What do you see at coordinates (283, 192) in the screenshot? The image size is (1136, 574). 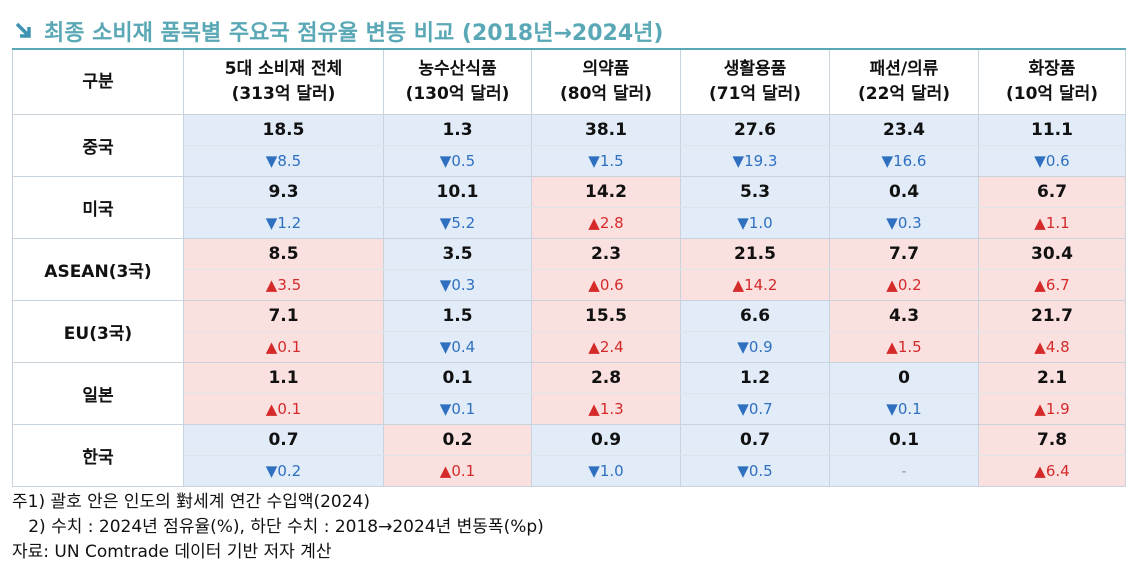 I see `share-value: 9.3` at bounding box center [283, 192].